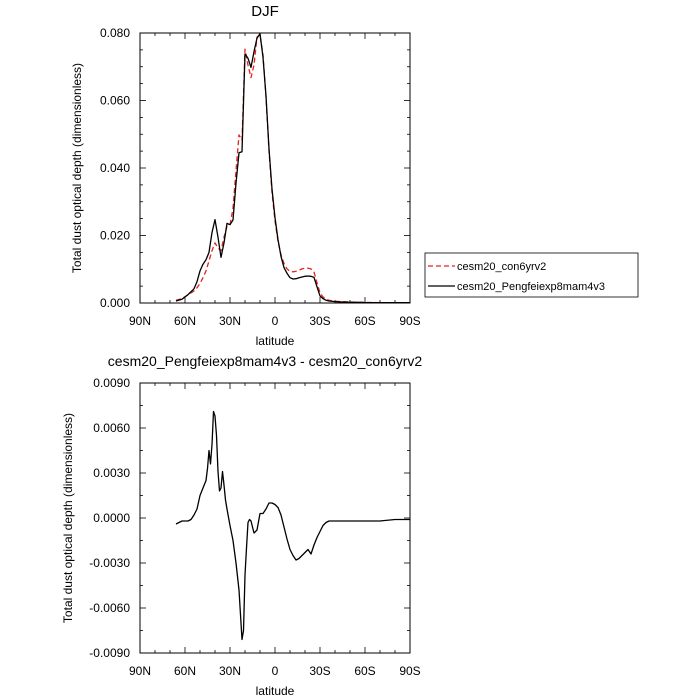 This screenshot has width=700, height=700. I want to click on x-tick-labels-bottom: 90N 60N 30N 0 30S 60S 90S, so click(275, 671).